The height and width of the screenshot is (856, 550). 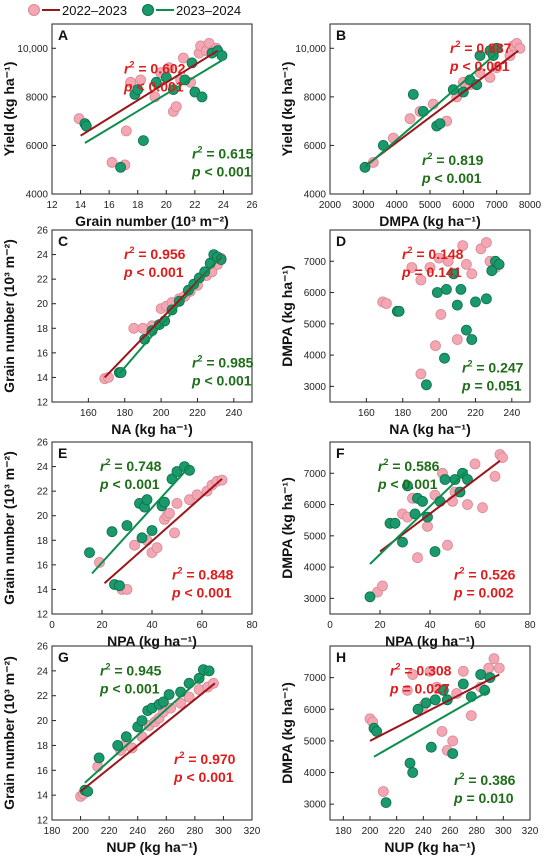 I want to click on r2-annotation-F-top: r2 = 0.586, so click(x=409, y=465).